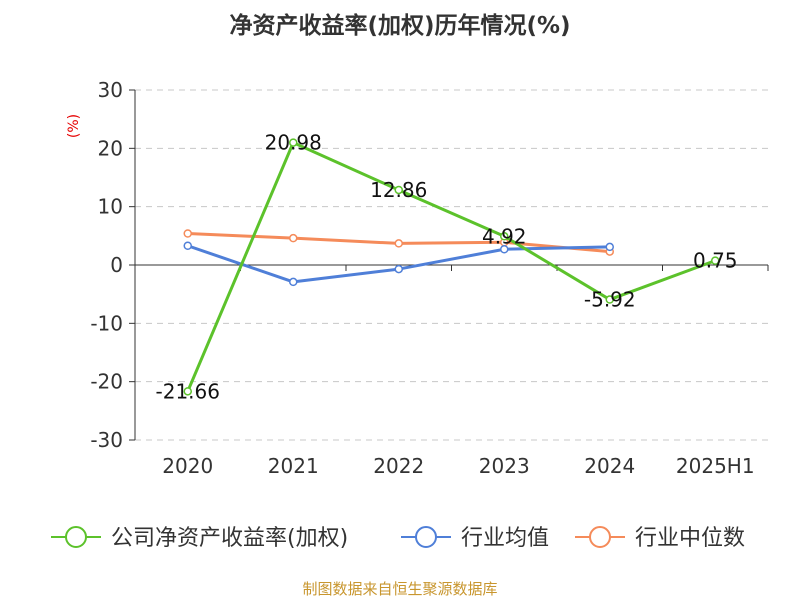 The width and height of the screenshot is (800, 600). What do you see at coordinates (609, 466) in the screenshot?
I see `x-tick-label: 2024` at bounding box center [609, 466].